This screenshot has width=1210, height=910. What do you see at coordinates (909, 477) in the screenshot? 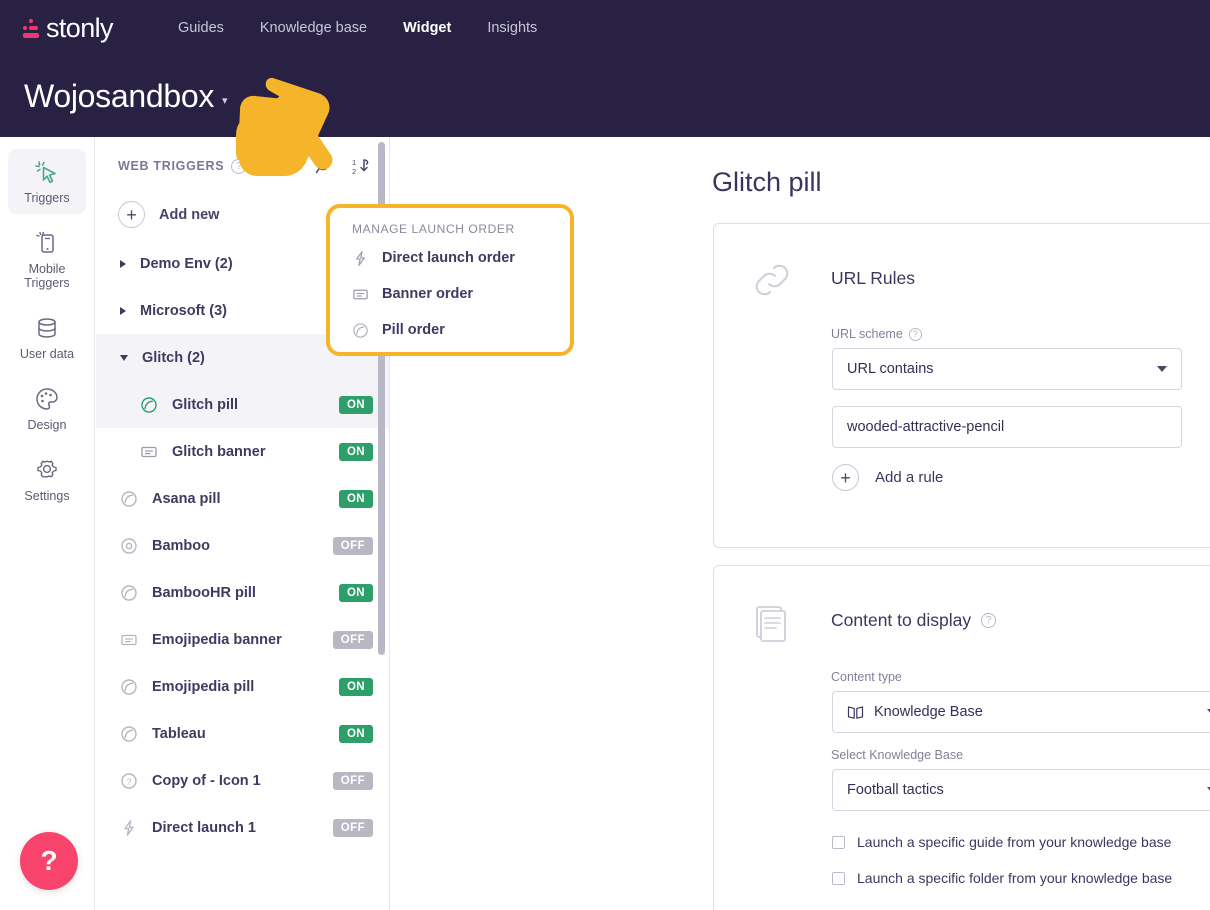
I see `add-rule-label: Add a rule` at bounding box center [909, 477].